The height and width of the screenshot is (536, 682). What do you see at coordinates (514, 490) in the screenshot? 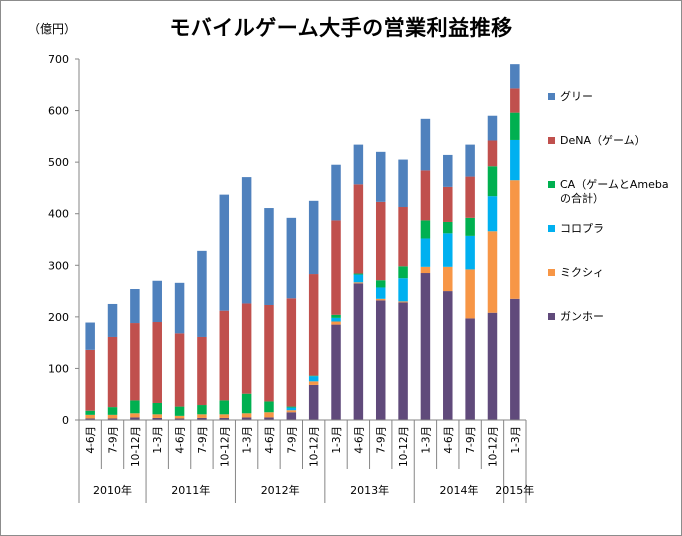
I see `year-group-label: 2015年` at bounding box center [514, 490].